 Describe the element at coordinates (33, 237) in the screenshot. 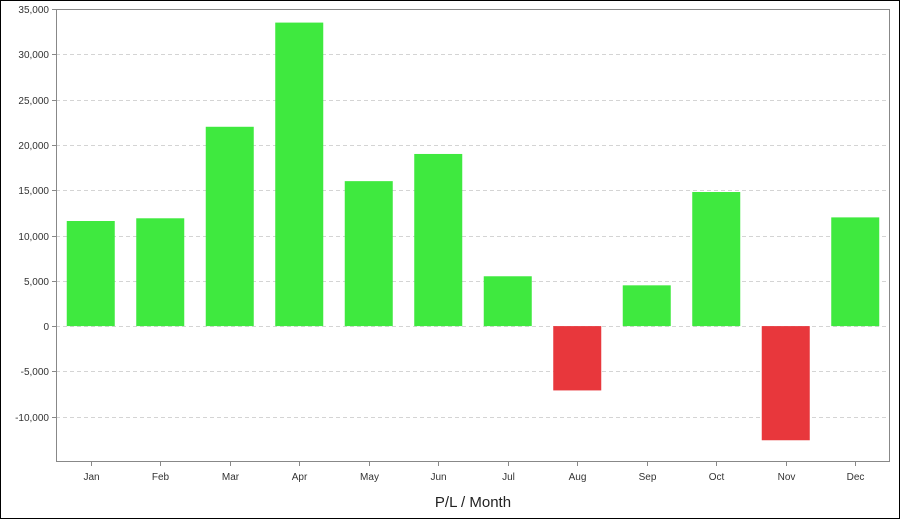

I see `y-tick-label: 10,000` at that location.